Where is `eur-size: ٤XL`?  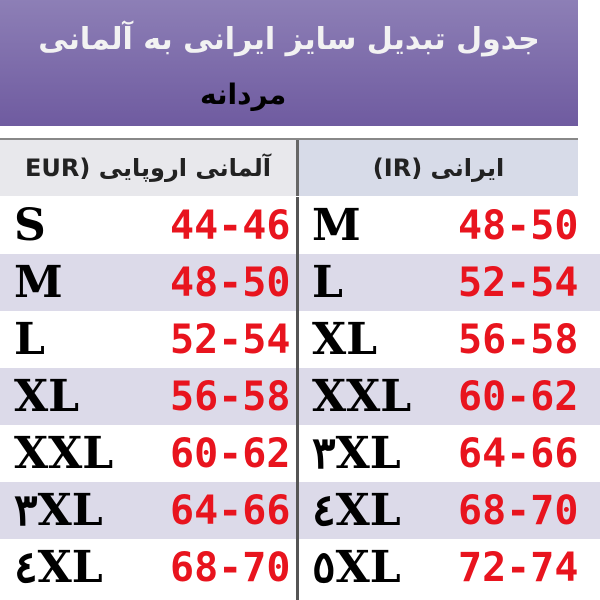
eur-size: ٤XL is located at coordinates (58, 567).